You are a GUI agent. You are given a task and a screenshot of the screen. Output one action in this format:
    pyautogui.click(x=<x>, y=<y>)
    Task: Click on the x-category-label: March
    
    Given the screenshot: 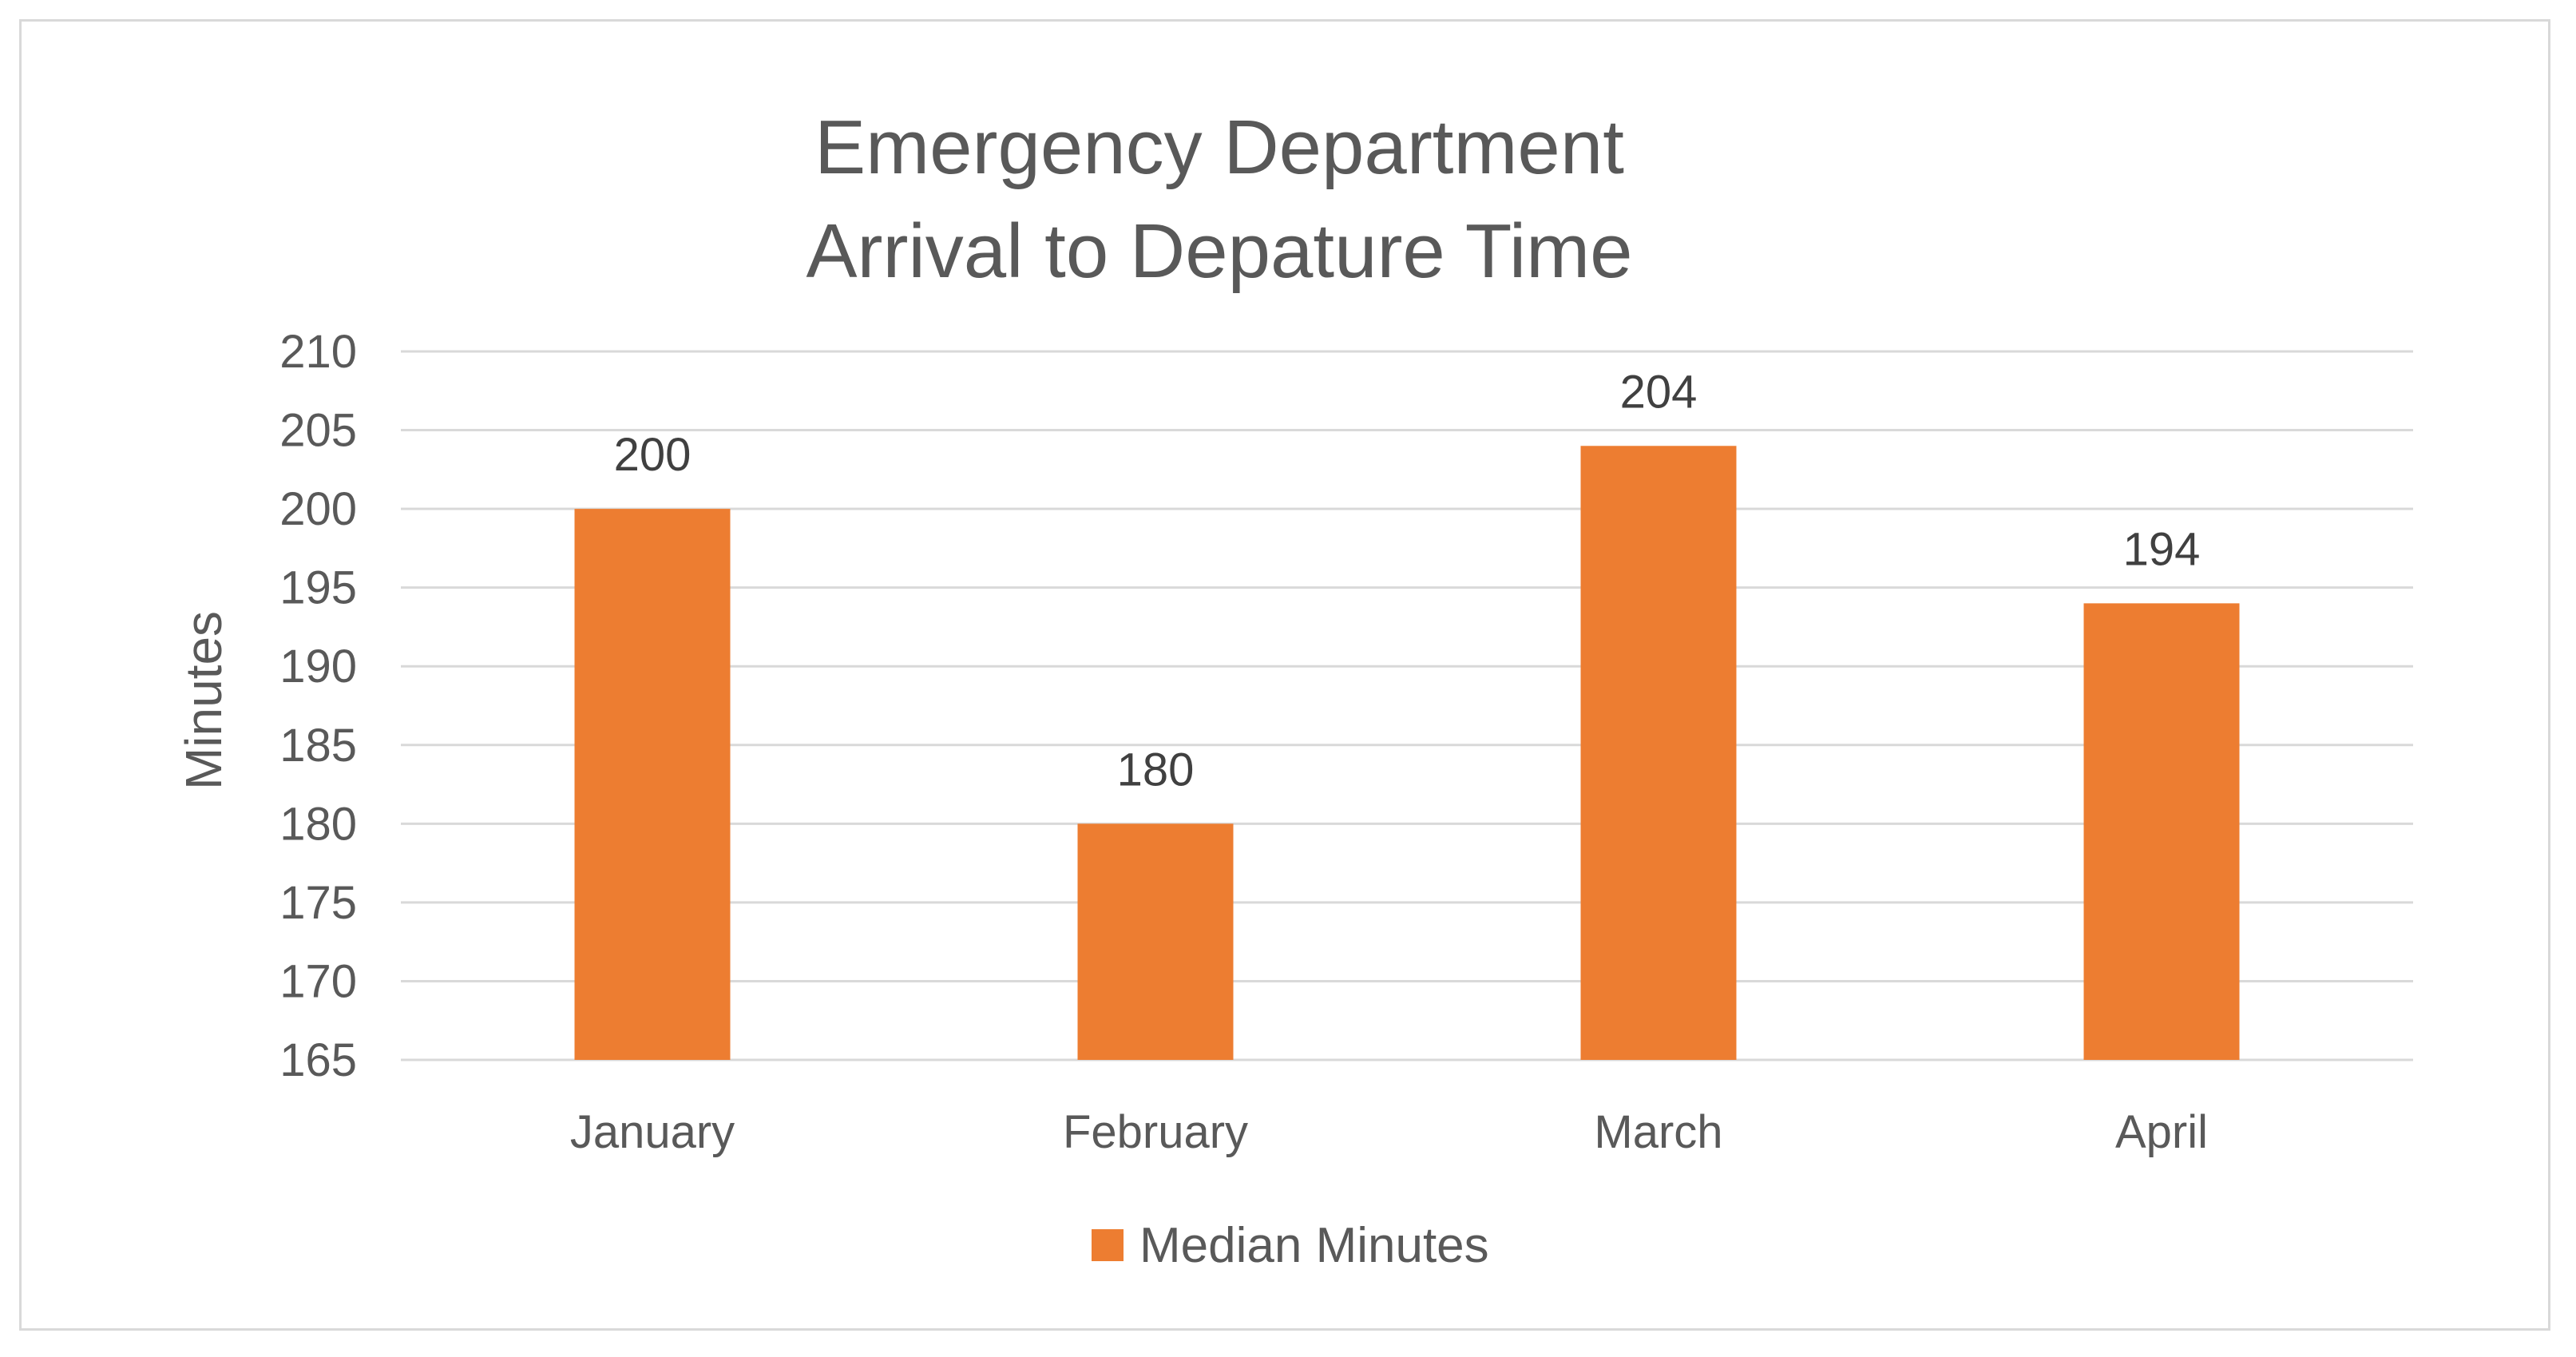 What is the action you would take?
    pyautogui.click(x=1658, y=1132)
    